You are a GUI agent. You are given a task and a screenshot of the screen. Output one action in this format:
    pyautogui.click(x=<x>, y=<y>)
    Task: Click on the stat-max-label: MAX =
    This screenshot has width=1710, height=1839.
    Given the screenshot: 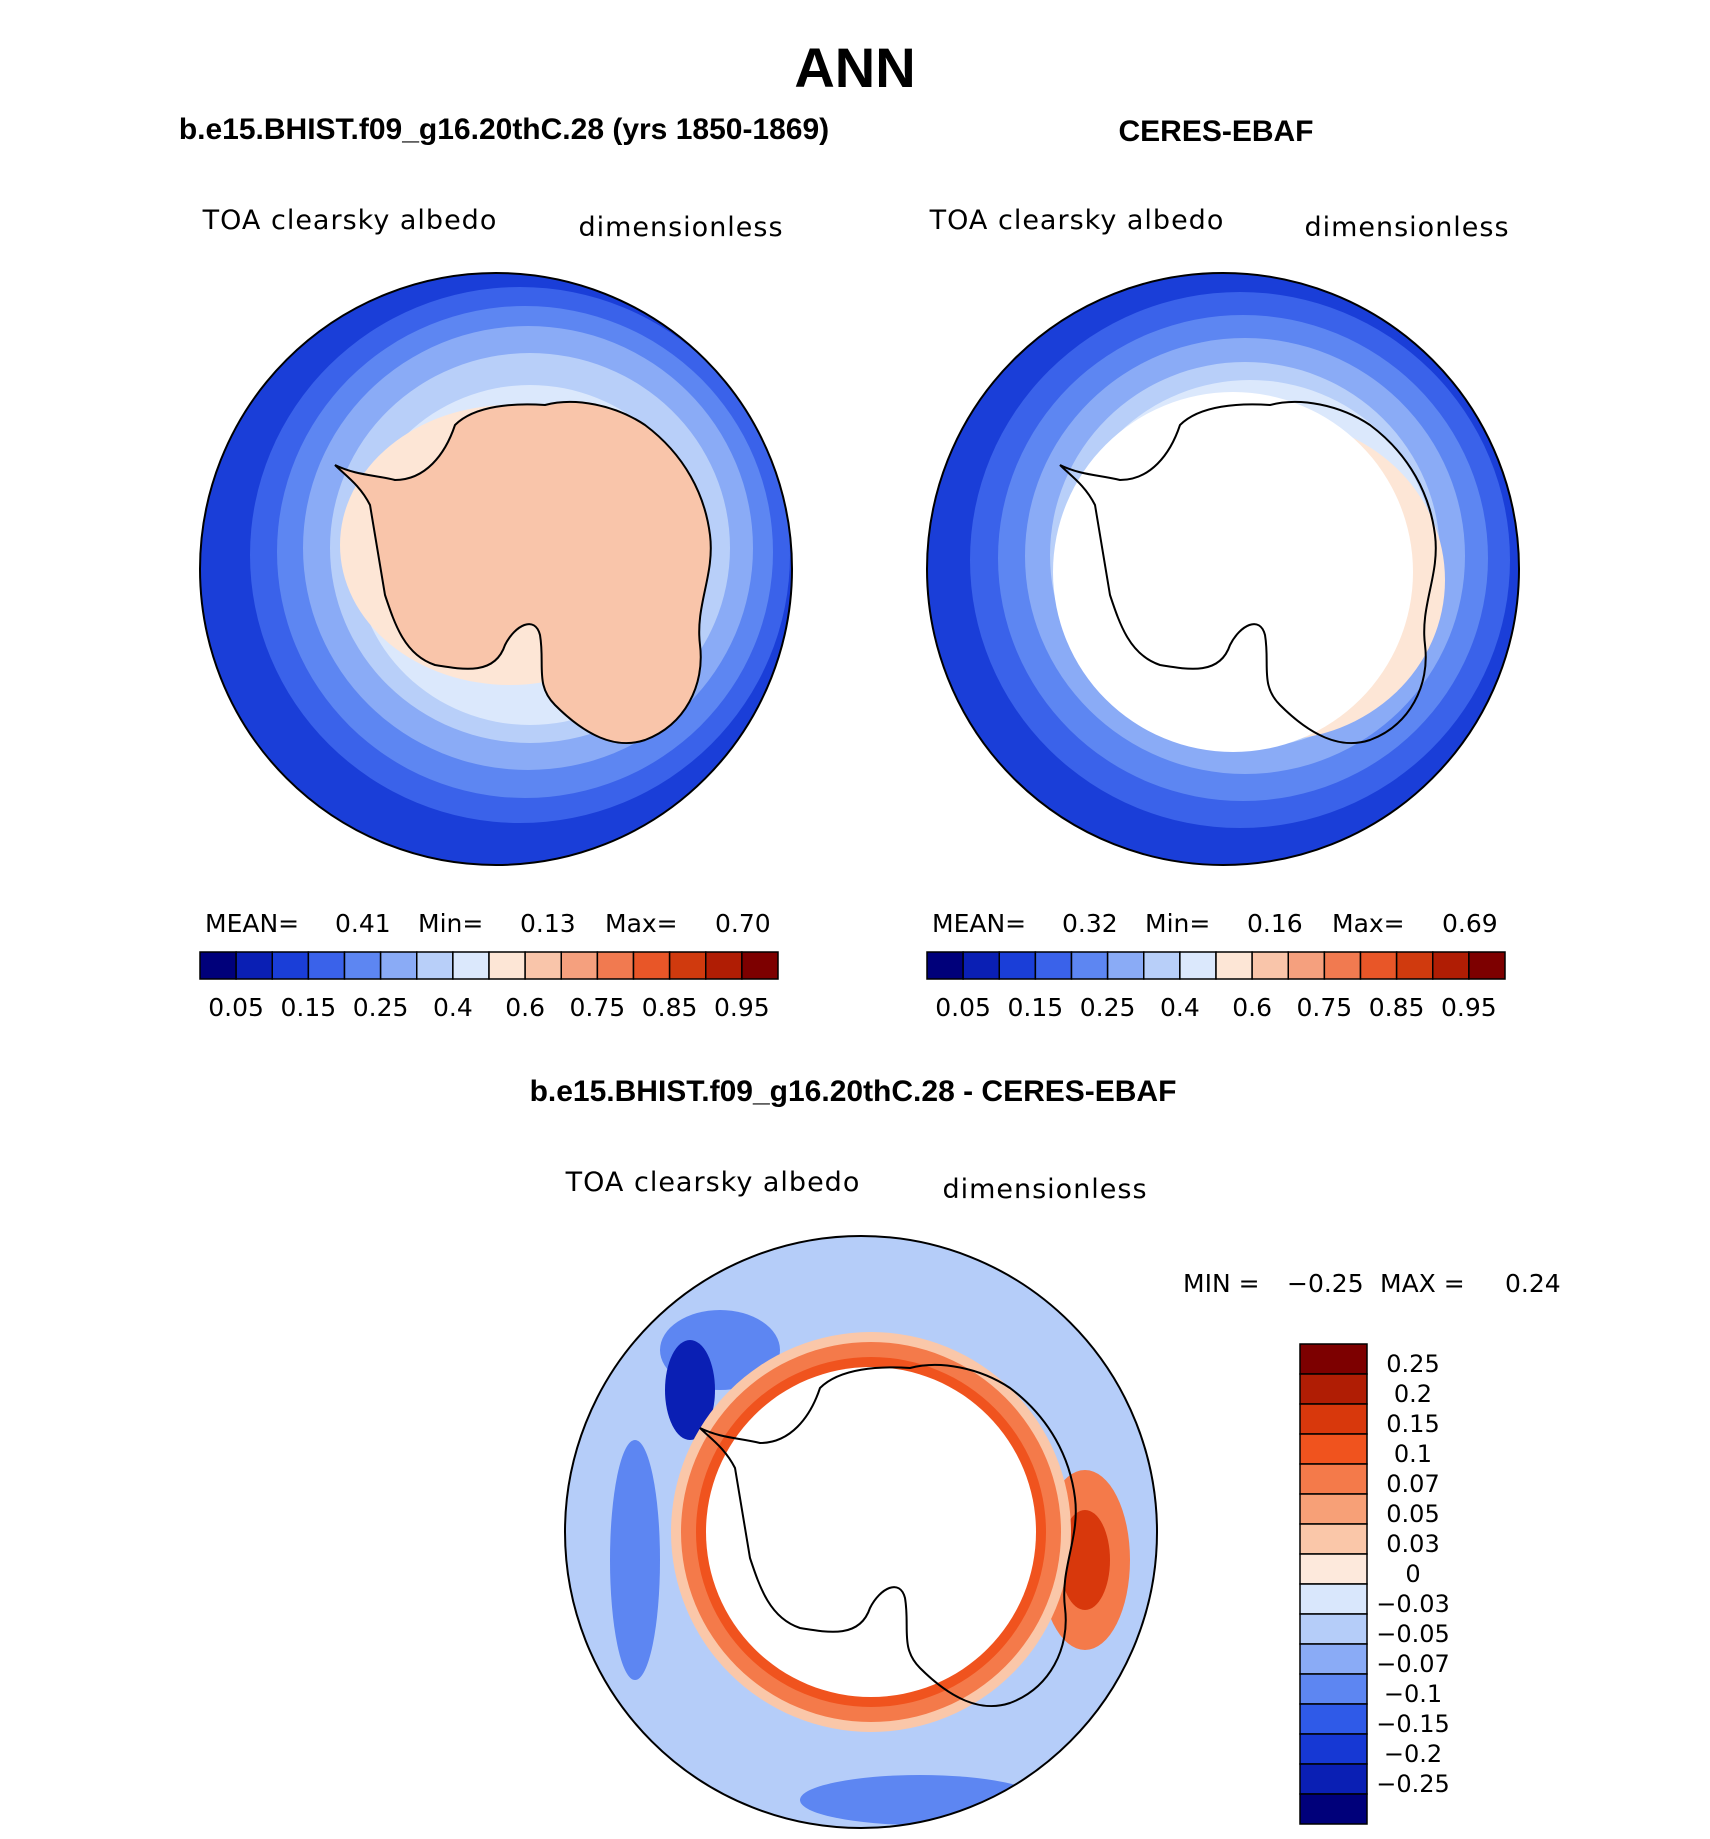 What is the action you would take?
    pyautogui.click(x=1422, y=1283)
    